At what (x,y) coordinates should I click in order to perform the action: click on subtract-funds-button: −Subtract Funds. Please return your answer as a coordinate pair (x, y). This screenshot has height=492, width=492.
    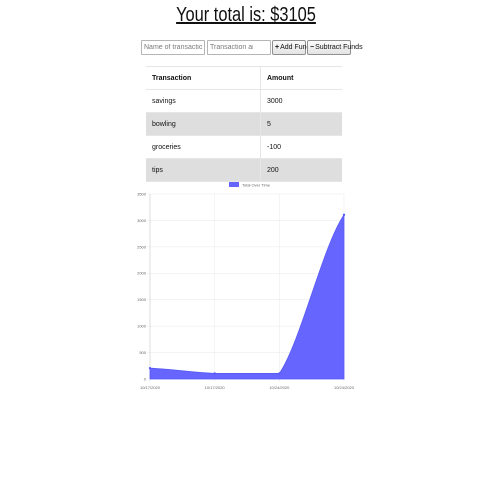
    Looking at the image, I should click on (335, 47).